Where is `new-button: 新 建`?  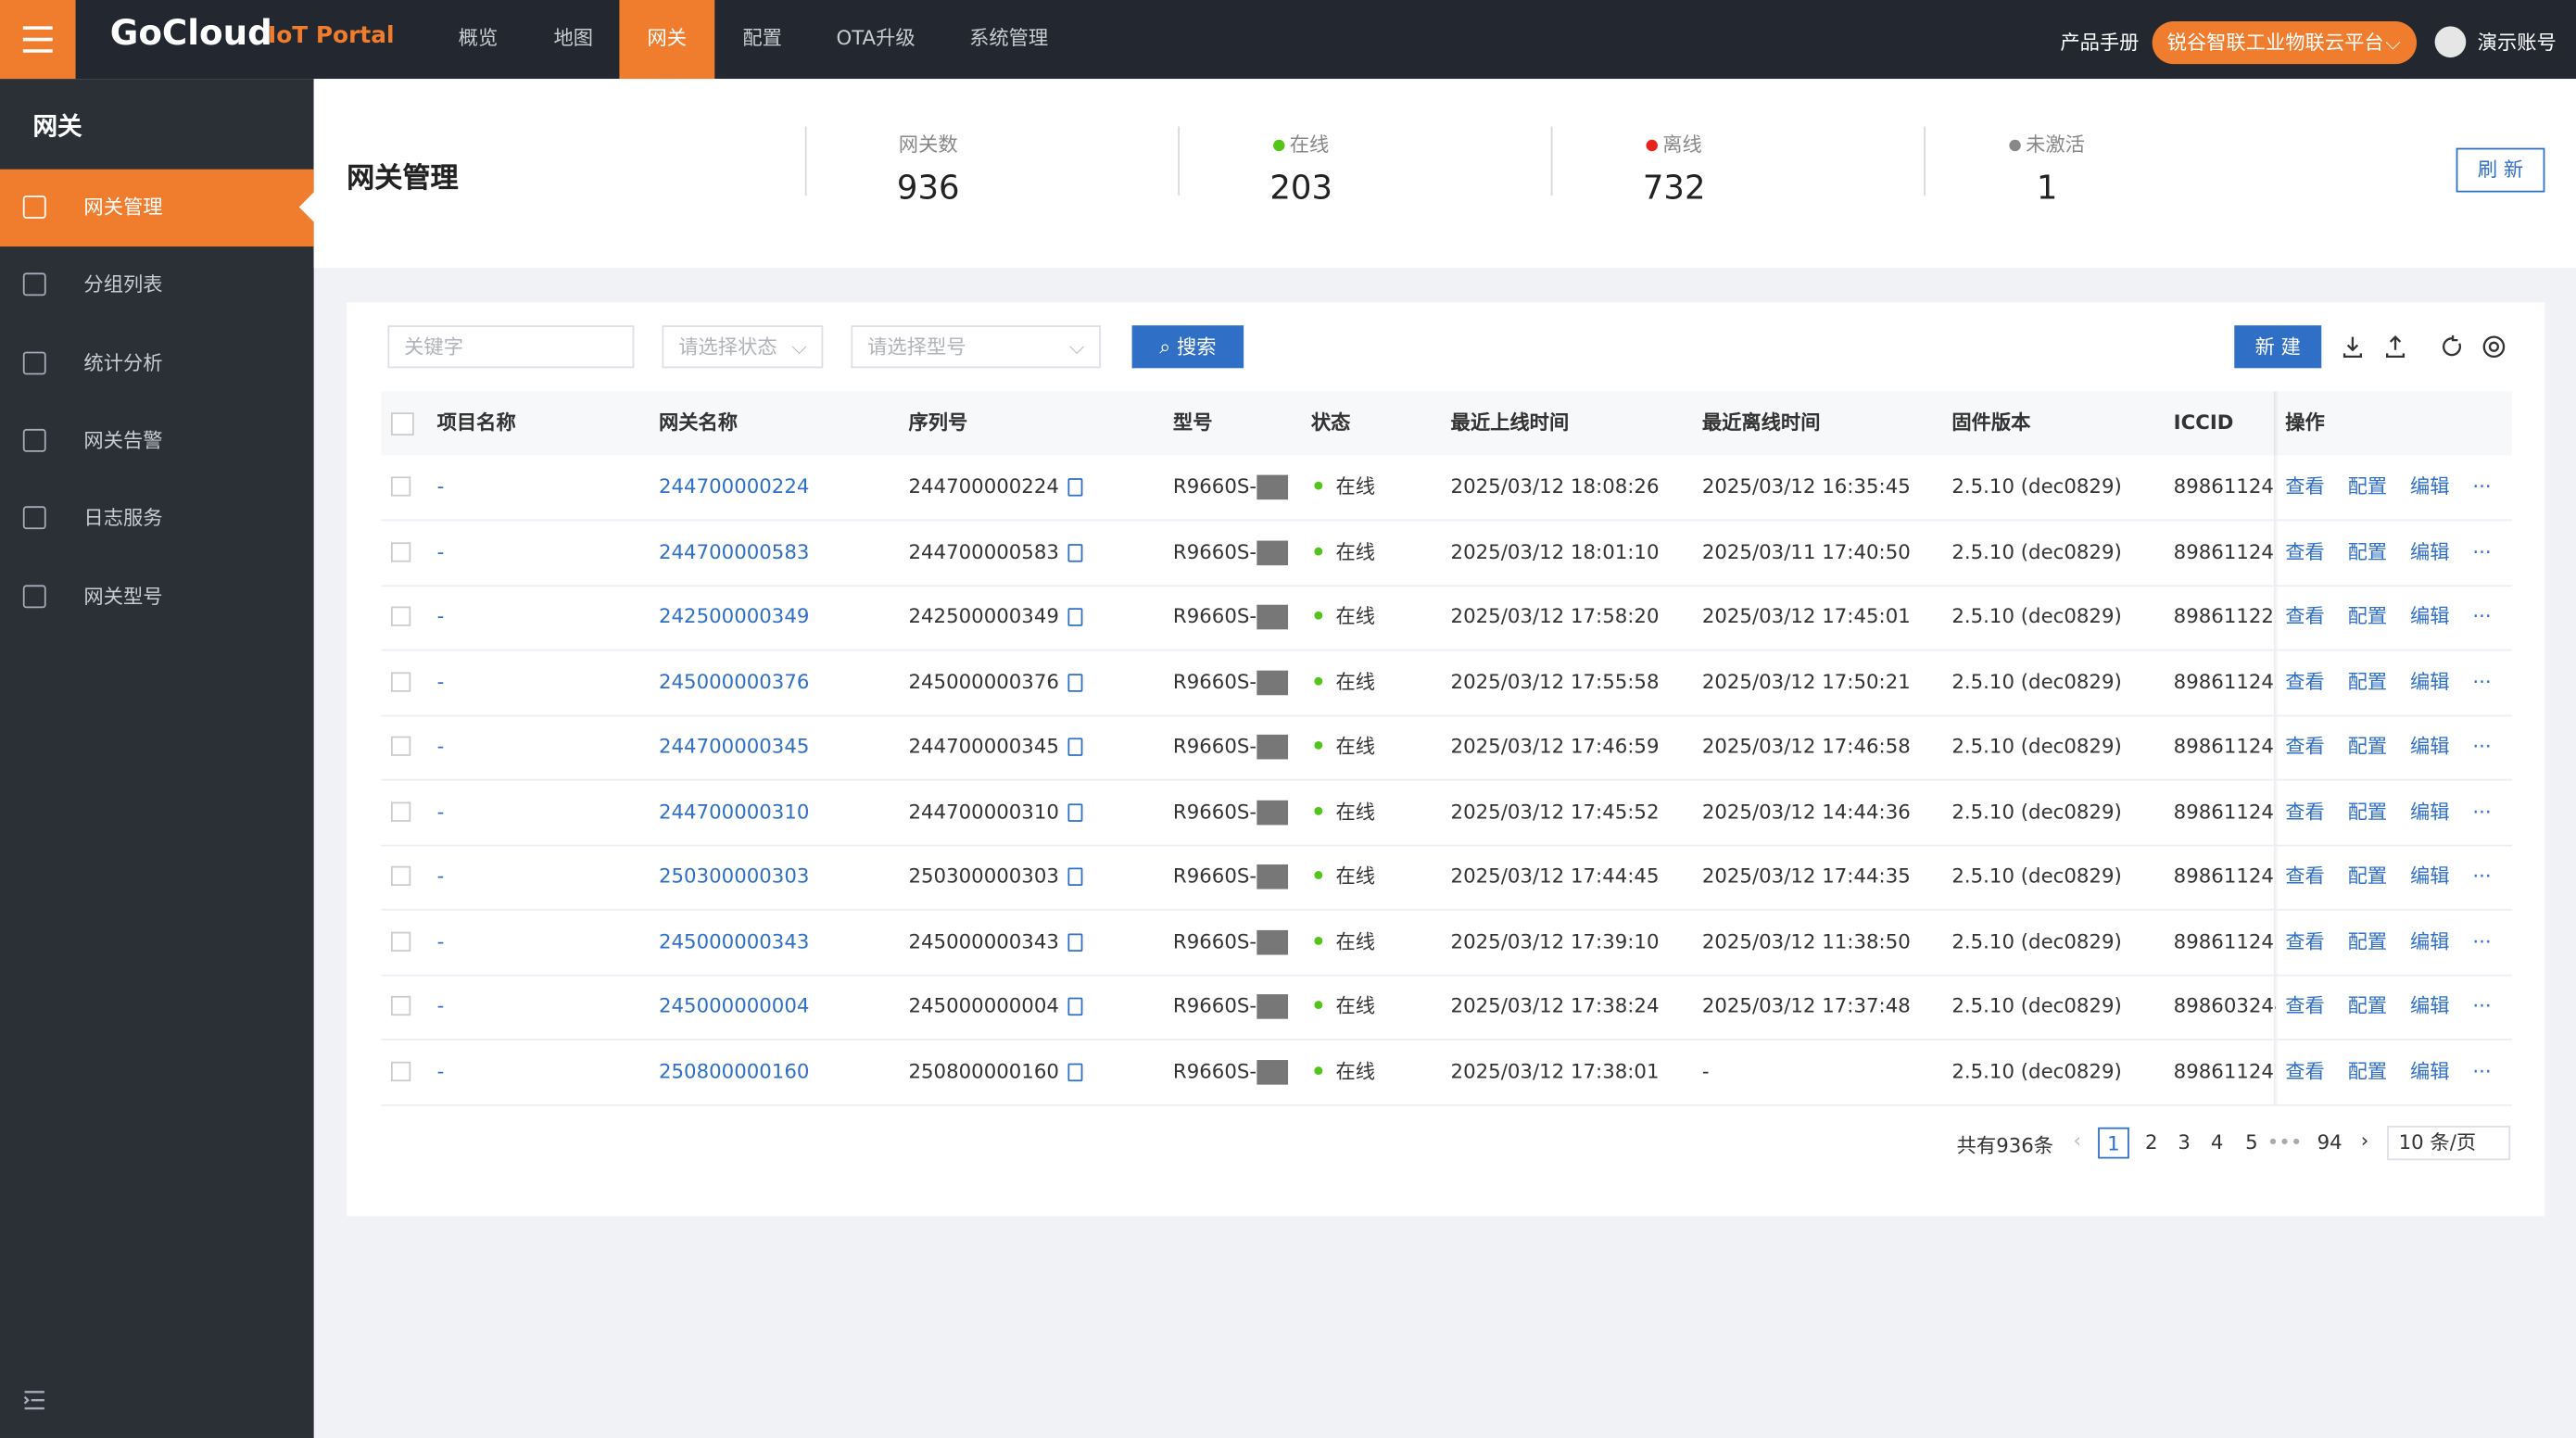 new-button: 新 建 is located at coordinates (2278, 347).